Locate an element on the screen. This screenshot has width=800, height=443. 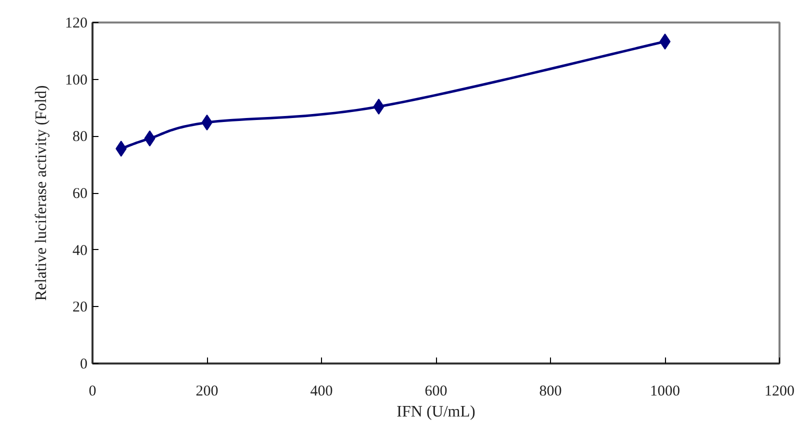
y-tick-label: 120 is located at coordinates (76, 24).